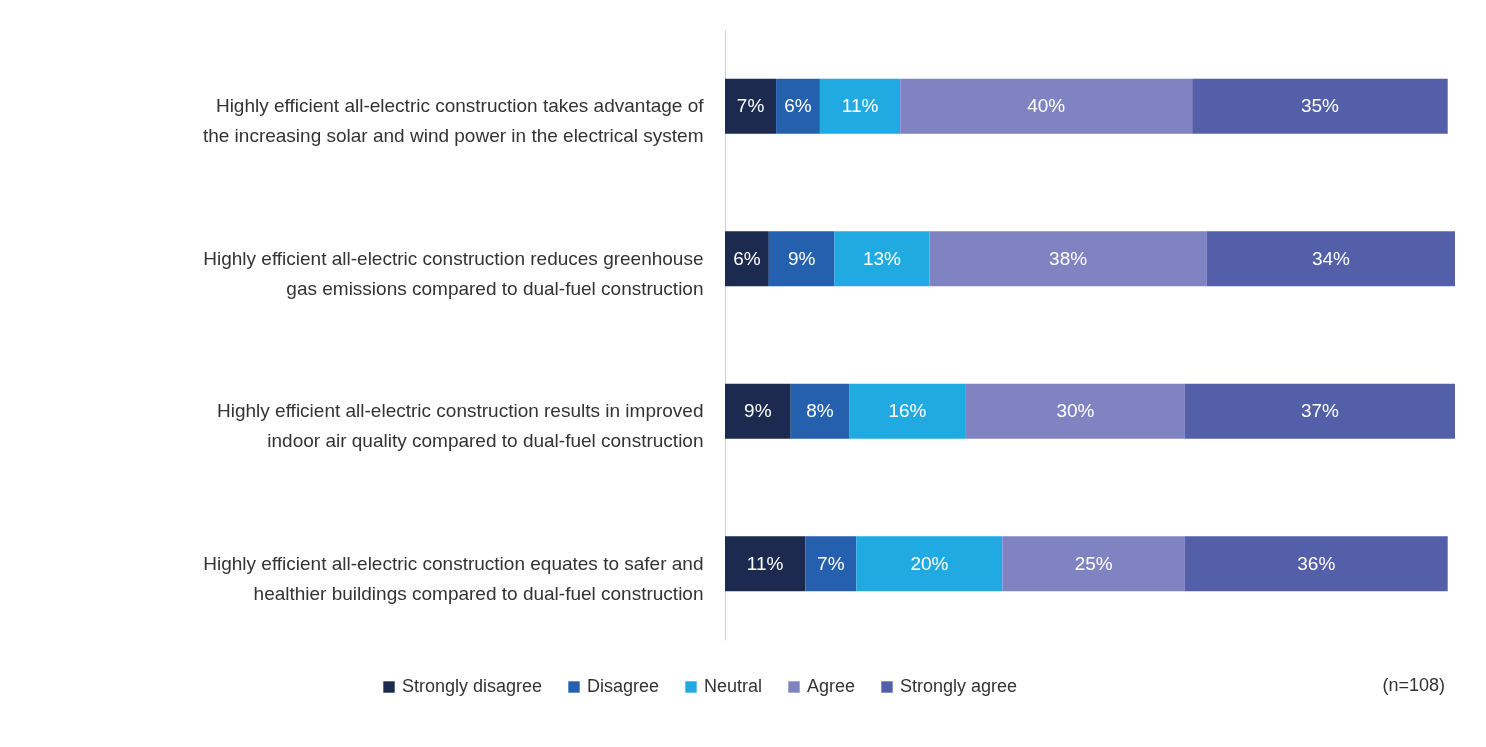  I want to click on data-label: 37%, so click(1320, 411).